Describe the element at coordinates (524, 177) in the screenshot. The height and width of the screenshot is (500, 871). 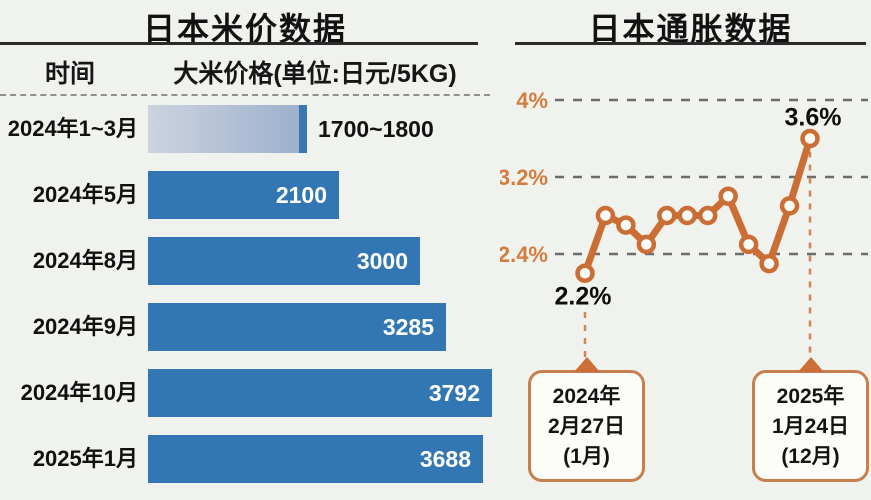
I see `y-axis-tick-label: 3.2%` at that location.